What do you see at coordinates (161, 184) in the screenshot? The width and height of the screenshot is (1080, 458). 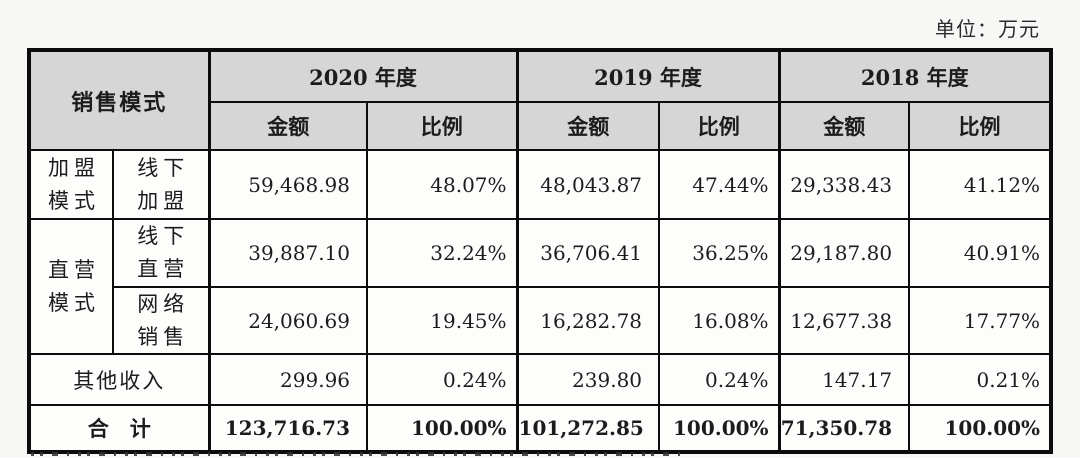 I see `channel-label-offline-franchise: 线下 加盟` at bounding box center [161, 184].